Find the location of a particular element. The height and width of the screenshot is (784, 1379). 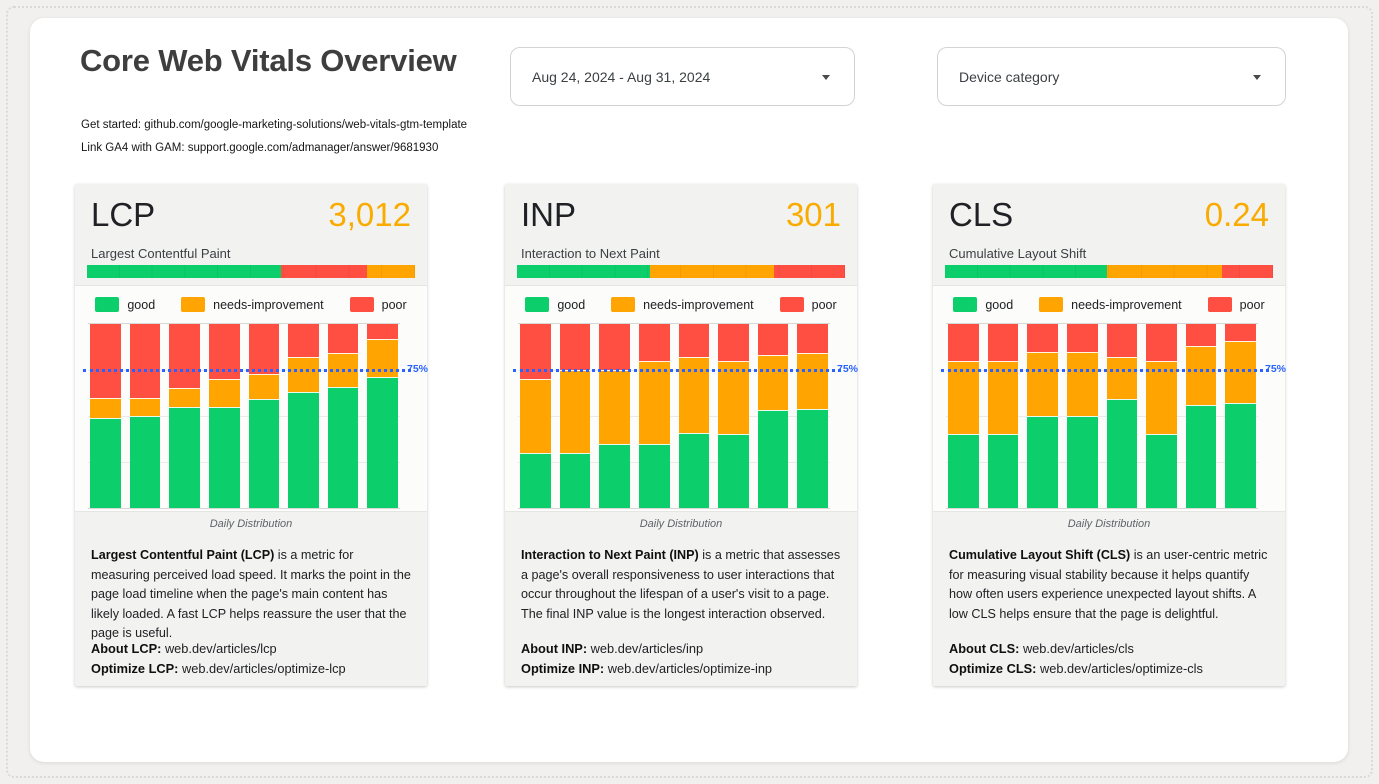

metric-subtitle: Largest Contentful Paint is located at coordinates (161, 253).